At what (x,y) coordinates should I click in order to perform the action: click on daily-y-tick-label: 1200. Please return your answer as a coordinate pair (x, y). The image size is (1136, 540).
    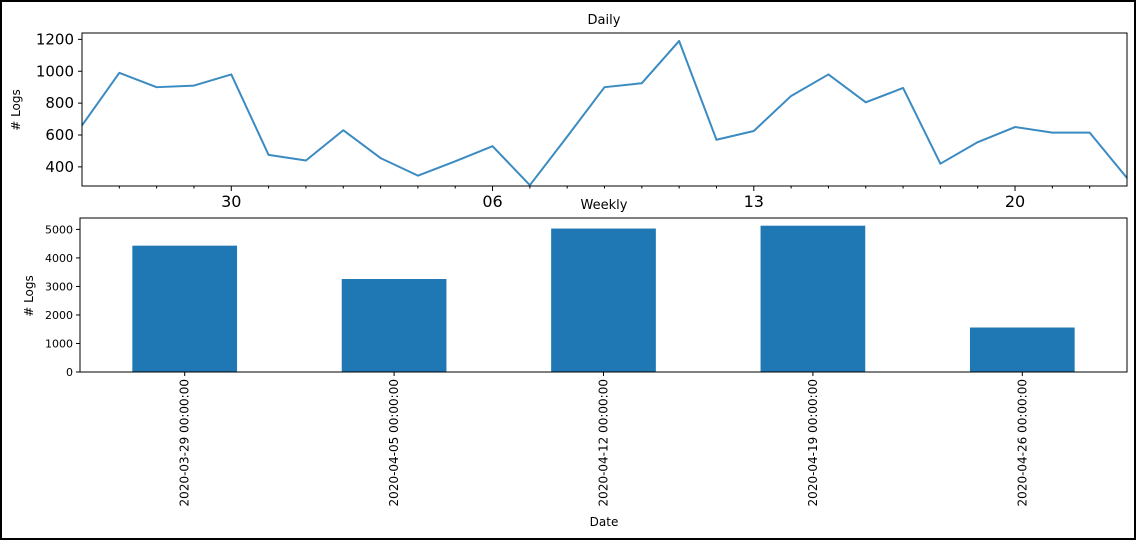
    Looking at the image, I should click on (55, 39).